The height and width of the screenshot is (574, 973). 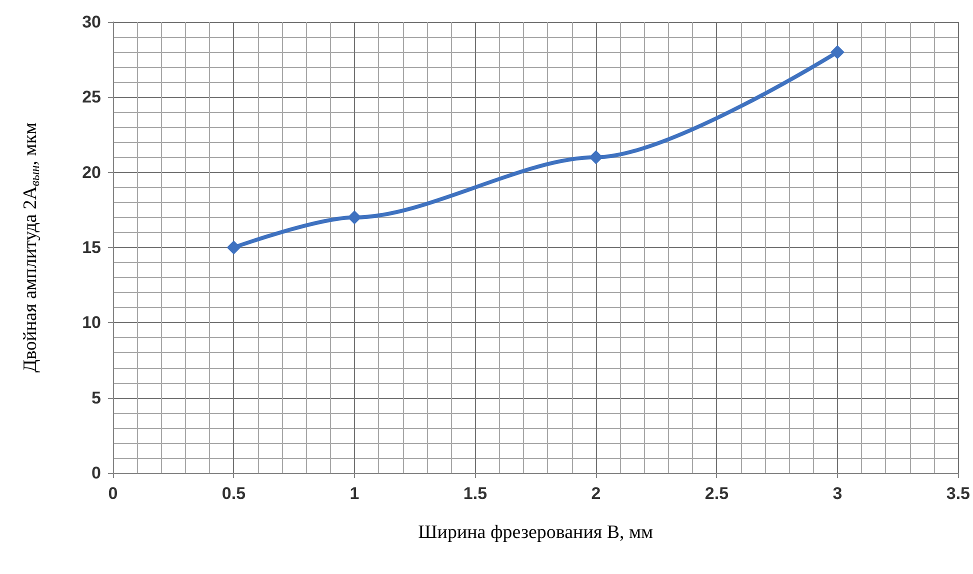 I want to click on x-tick-label: 2, so click(x=596, y=493).